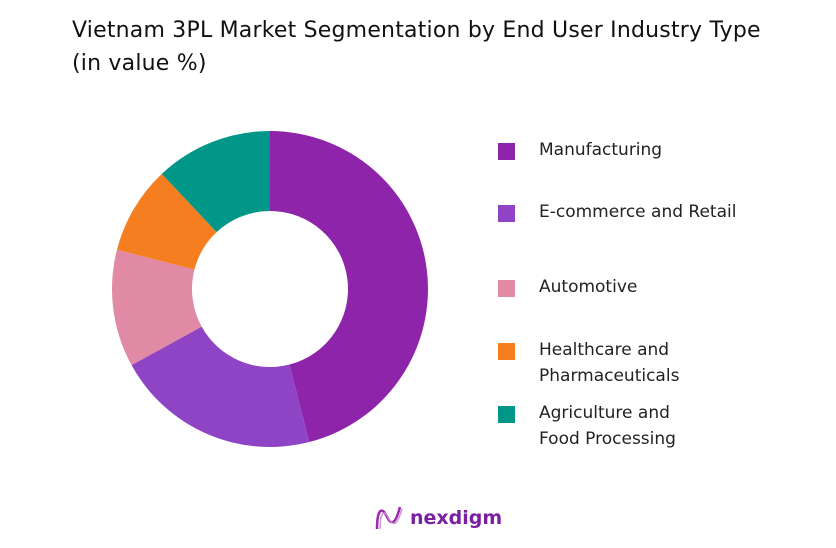 This screenshot has width=836, height=548. I want to click on slice-healthcare-and-pharmaceuticals, so click(166, 221).